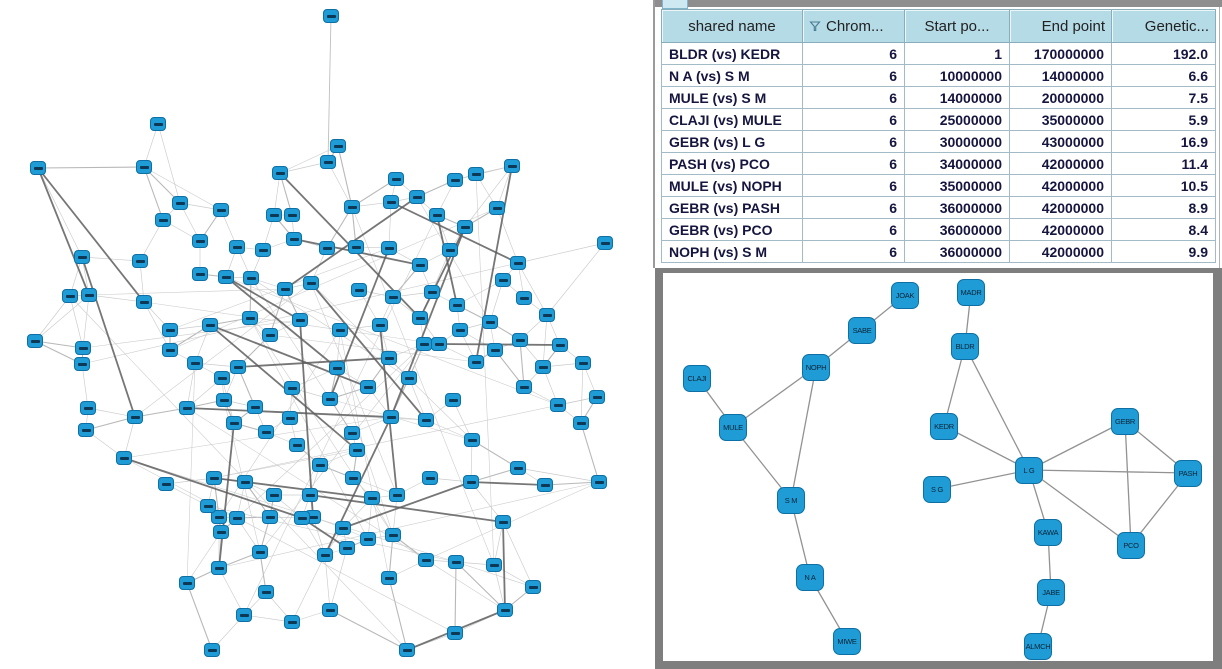  Describe the element at coordinates (938, 119) in the screenshot. I see `table-row: CLAJI (vs) MULE 6 25000000 35000000 5.9` at that location.